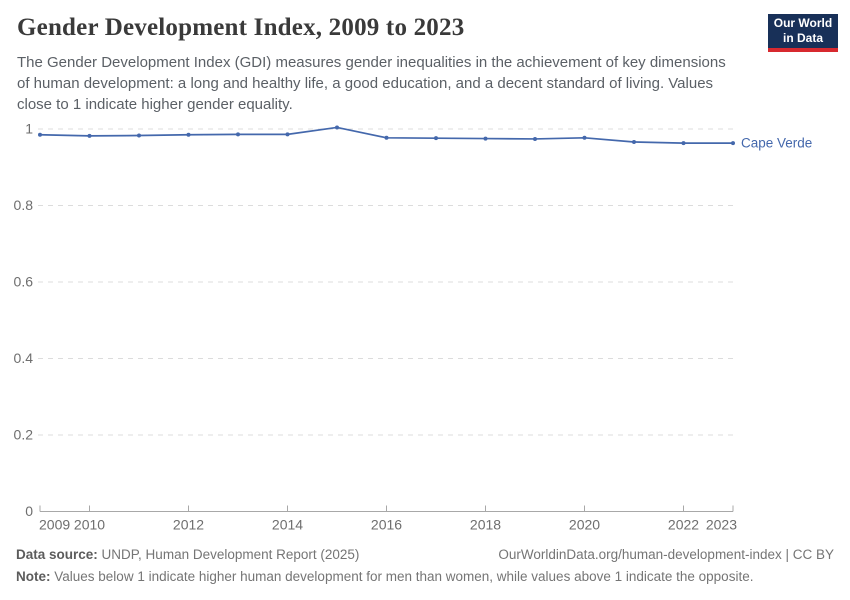 The width and height of the screenshot is (850, 600). I want to click on x-tick-label: 2010, so click(89, 525).